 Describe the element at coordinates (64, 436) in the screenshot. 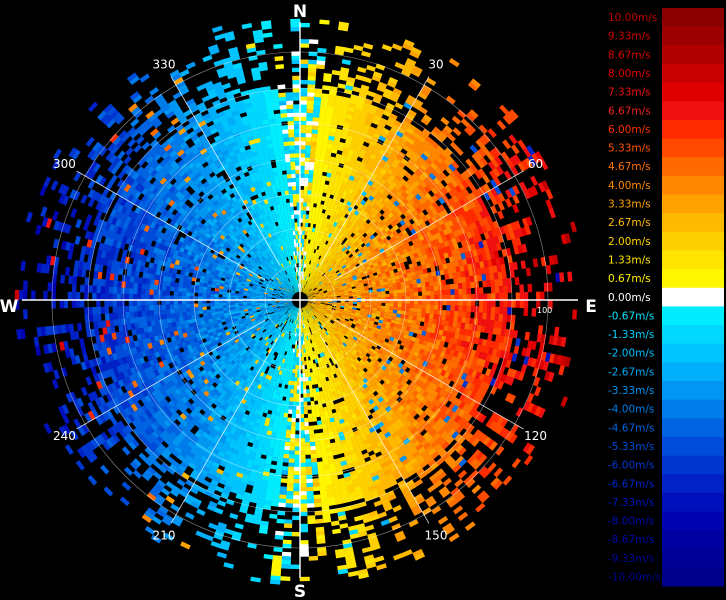

I see `azimuth-label-240: 240` at that location.